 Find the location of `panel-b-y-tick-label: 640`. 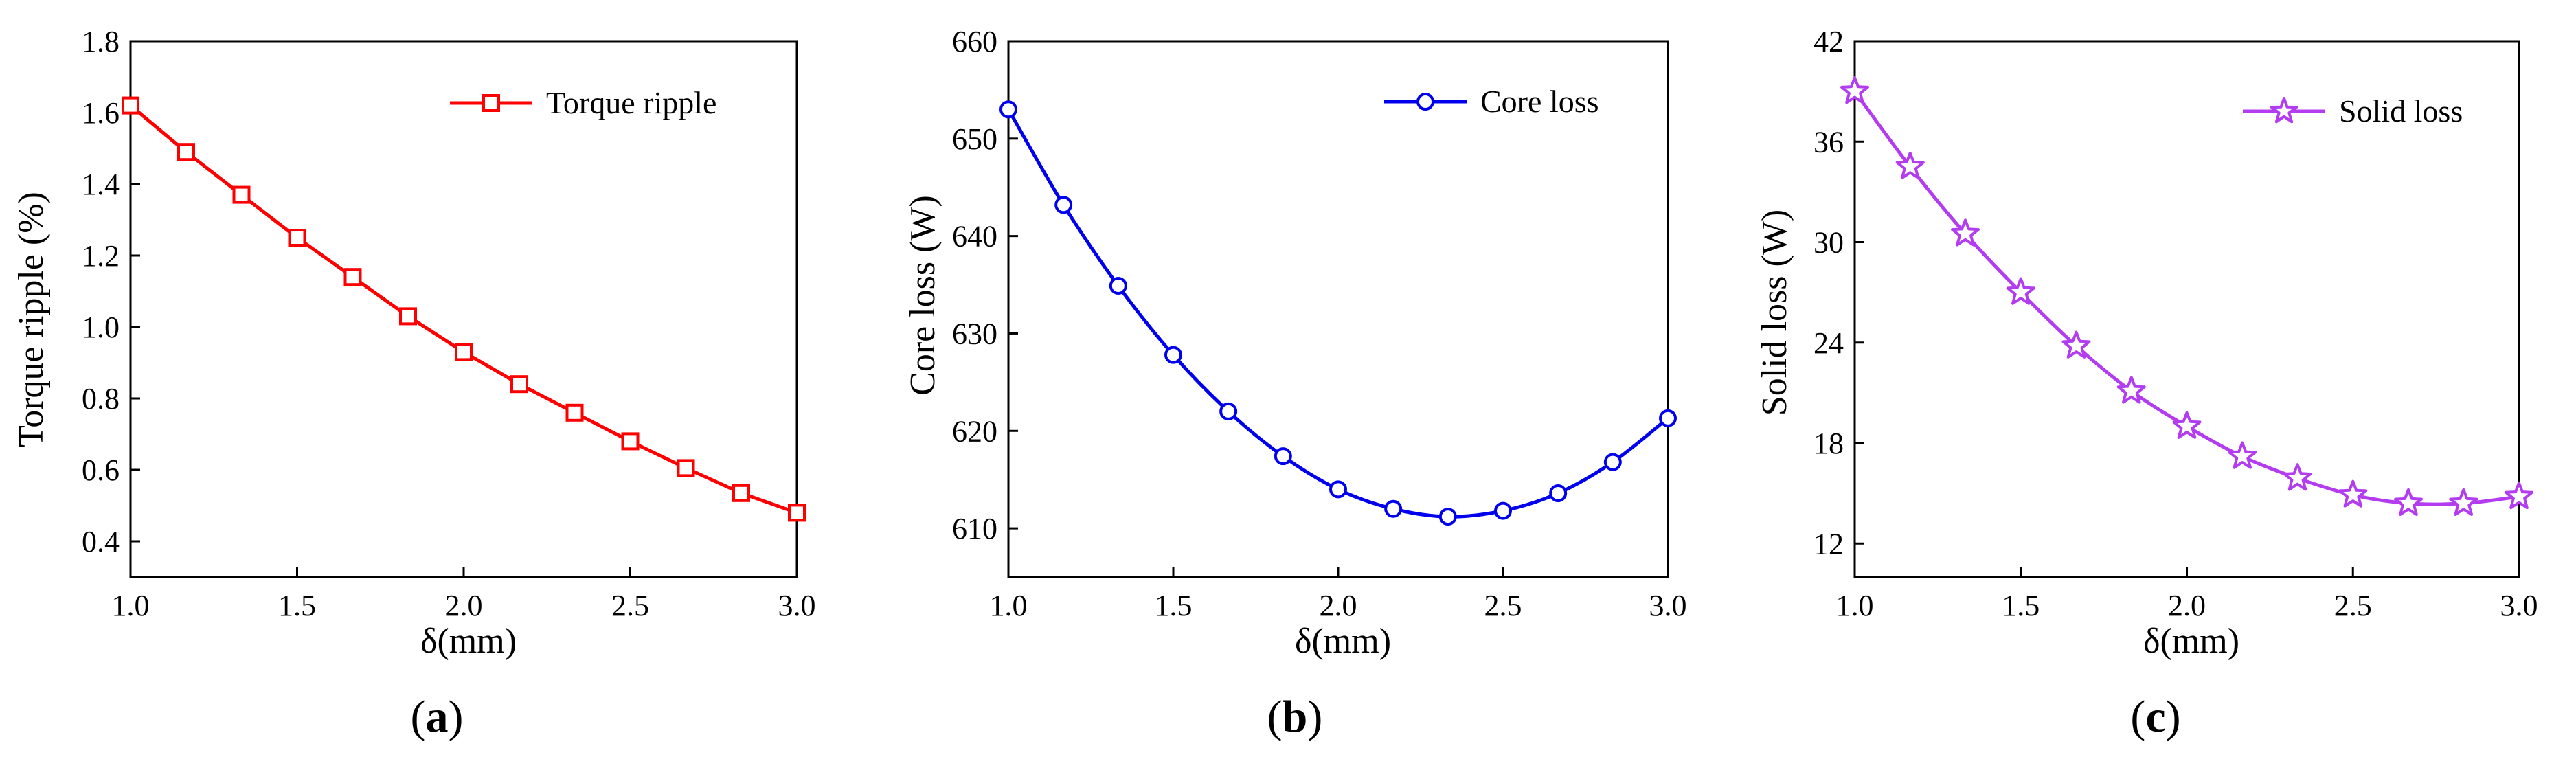

panel-b-y-tick-label: 640 is located at coordinates (974, 236).